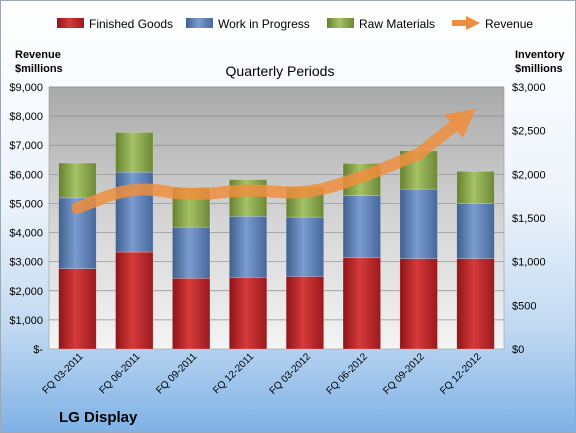 This screenshot has height=433, width=576. What do you see at coordinates (540, 55) in the screenshot?
I see `right-axis-title-line1: Inventory` at bounding box center [540, 55].